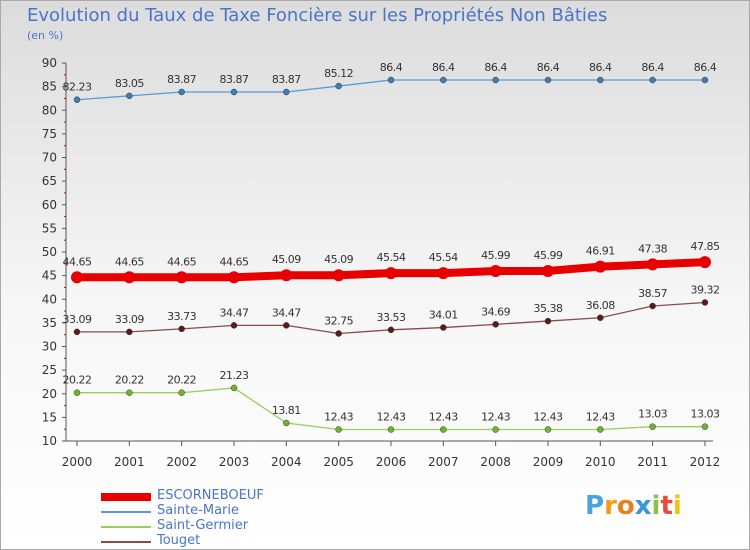  I want to click on data-label-sainte-marie: 82.23, so click(77, 87).